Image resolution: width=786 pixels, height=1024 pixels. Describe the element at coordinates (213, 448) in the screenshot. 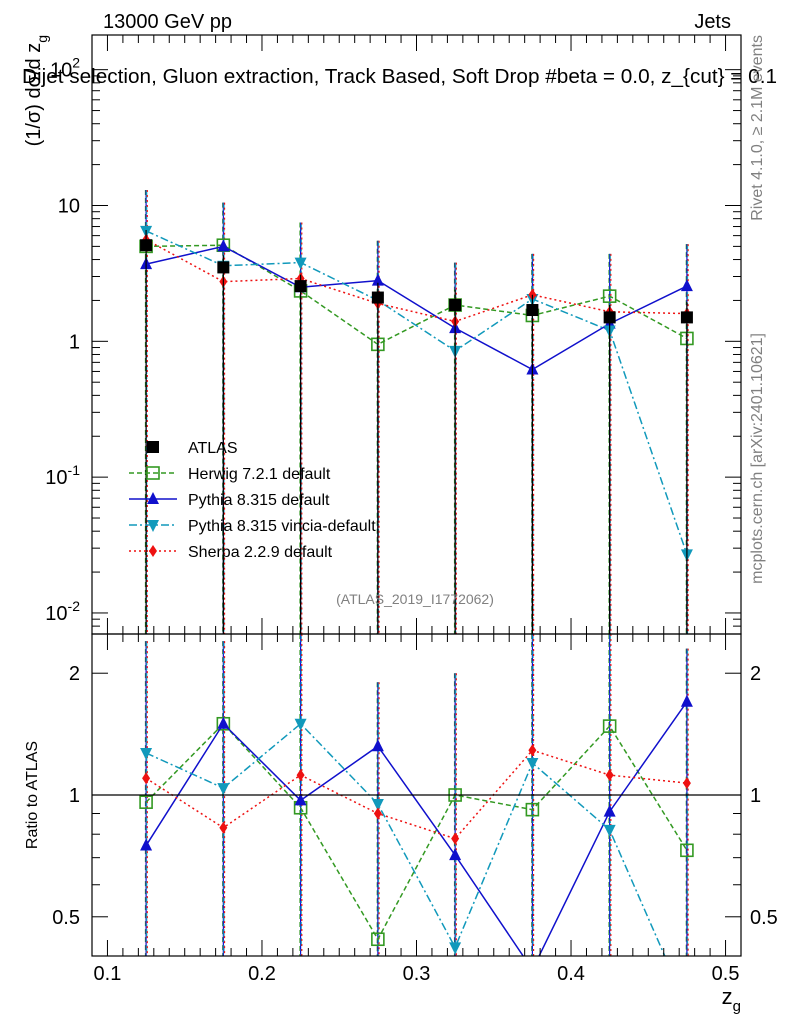

I see `legend-label-atlas: ATLAS` at that location.